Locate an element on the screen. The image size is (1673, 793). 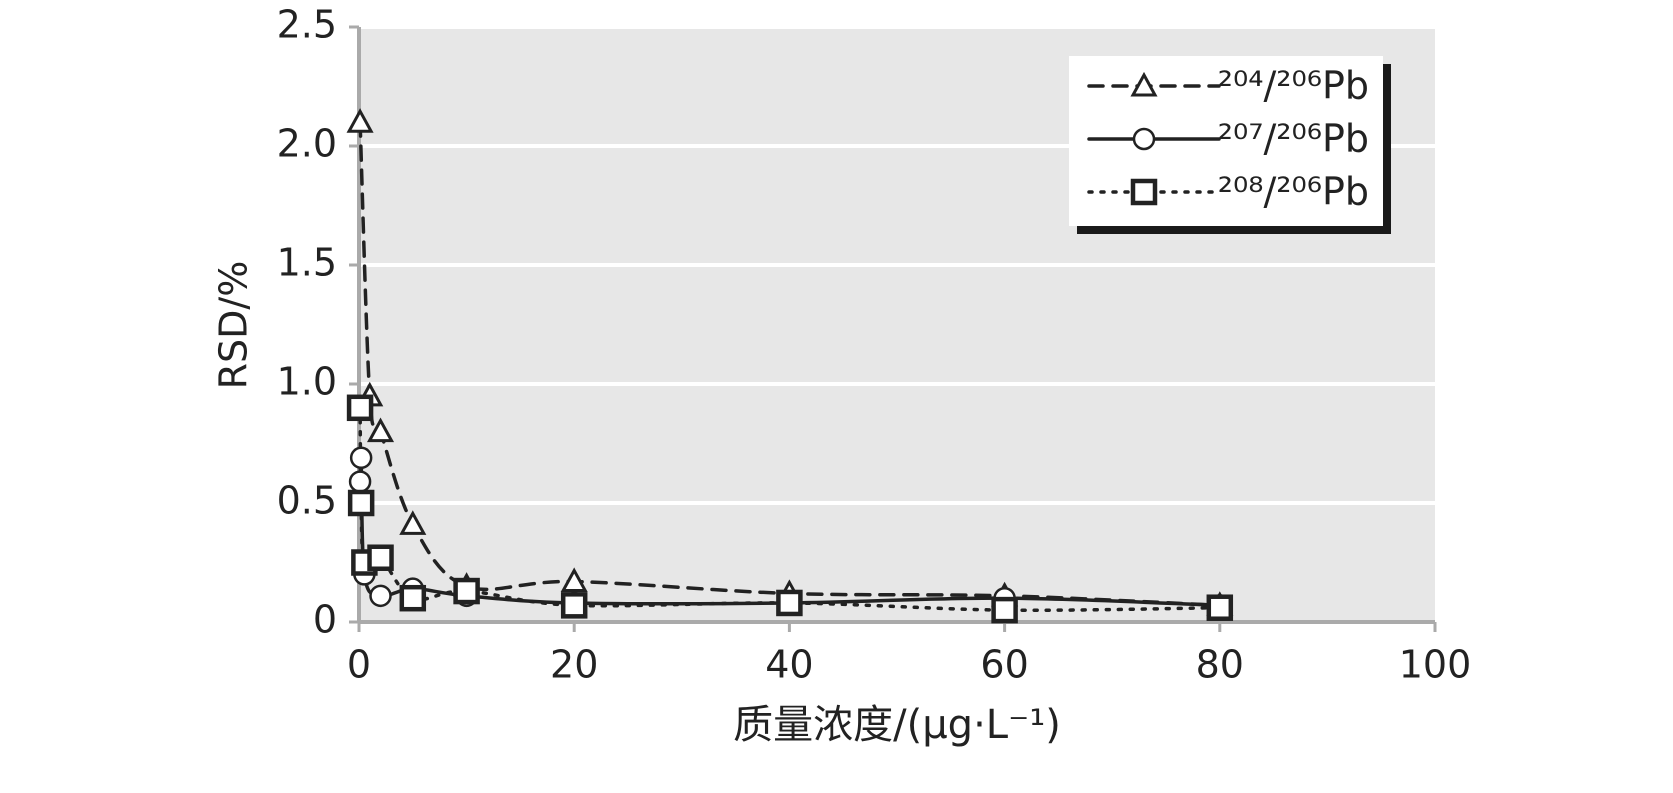
y-tick-label: 0.5 is located at coordinates (307, 501).